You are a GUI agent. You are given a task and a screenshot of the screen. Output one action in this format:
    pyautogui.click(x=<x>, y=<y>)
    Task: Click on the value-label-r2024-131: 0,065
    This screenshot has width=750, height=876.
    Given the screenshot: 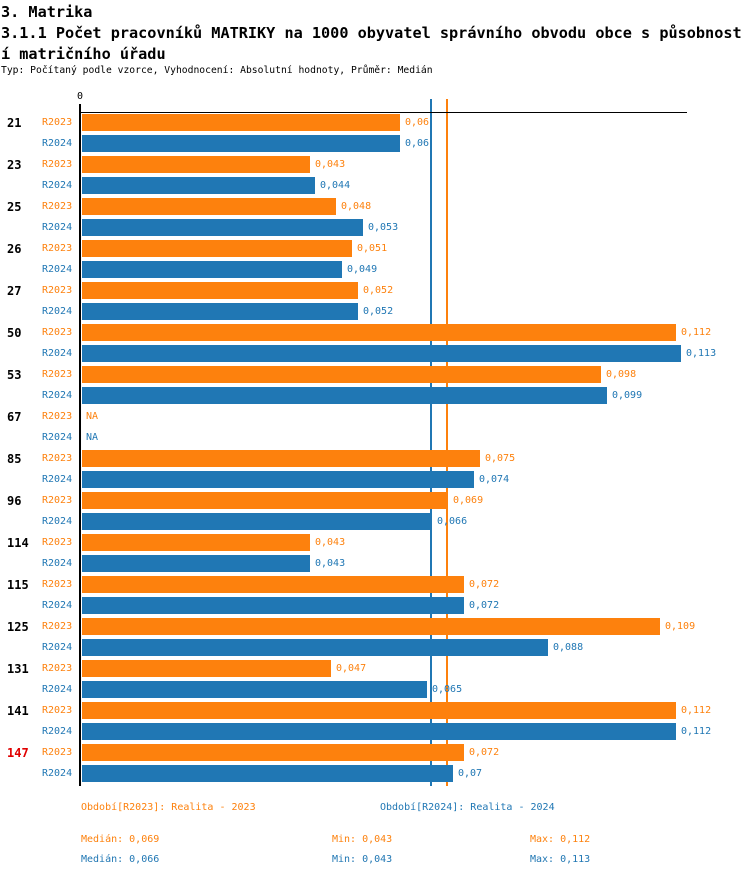 What is the action you would take?
    pyautogui.click(x=447, y=689)
    